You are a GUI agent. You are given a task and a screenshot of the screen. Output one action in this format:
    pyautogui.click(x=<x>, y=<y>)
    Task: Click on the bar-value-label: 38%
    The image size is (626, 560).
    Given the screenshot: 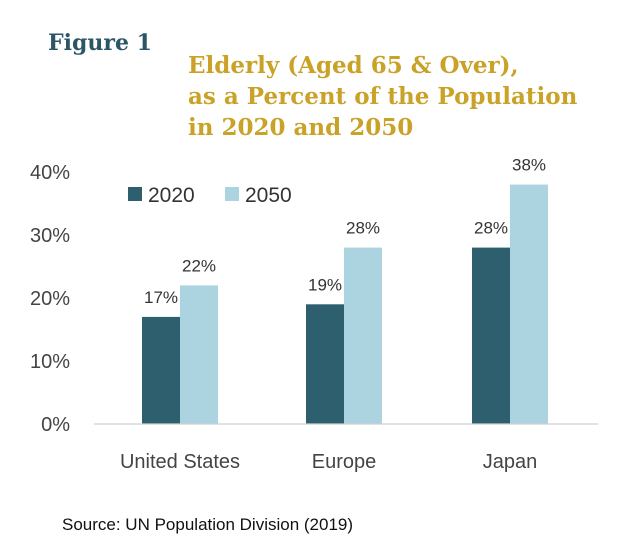 What is the action you would take?
    pyautogui.click(x=529, y=165)
    